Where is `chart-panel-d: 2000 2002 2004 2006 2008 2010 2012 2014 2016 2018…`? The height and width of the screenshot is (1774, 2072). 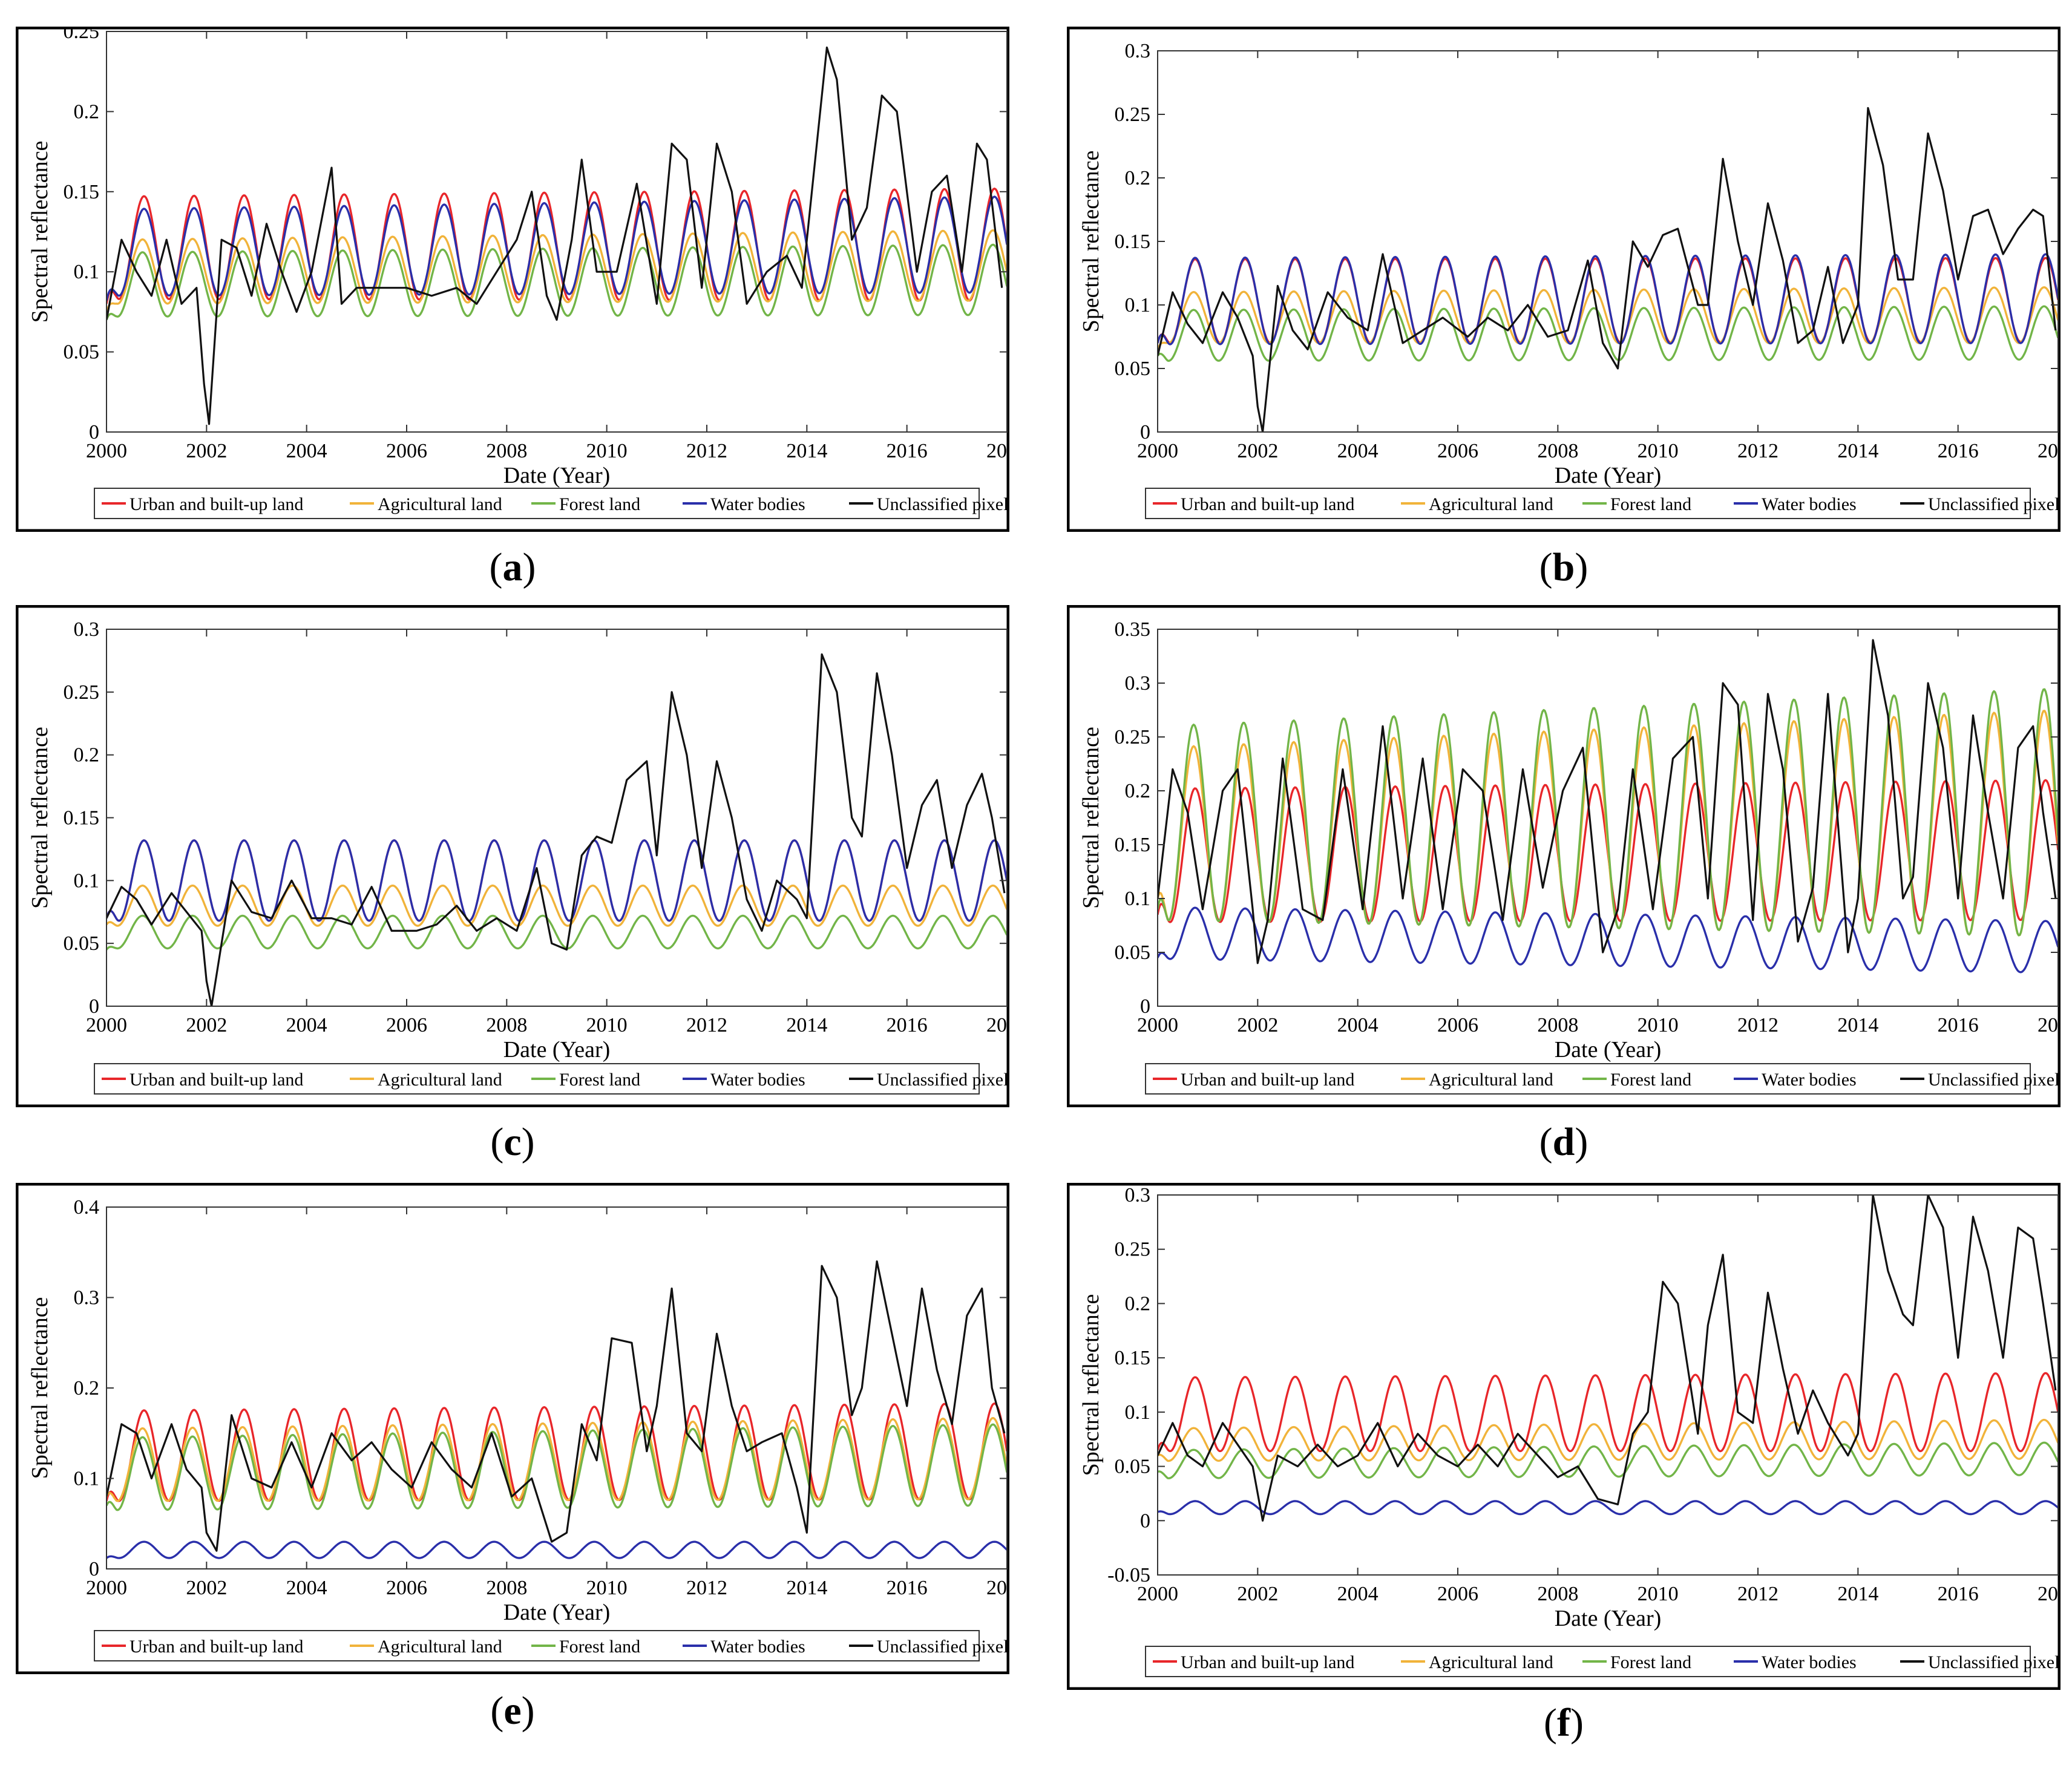 chart-panel-d: 2000 2002 2004 2006 2008 2010 2012 2014 2016 2018… is located at coordinates (1564, 856).